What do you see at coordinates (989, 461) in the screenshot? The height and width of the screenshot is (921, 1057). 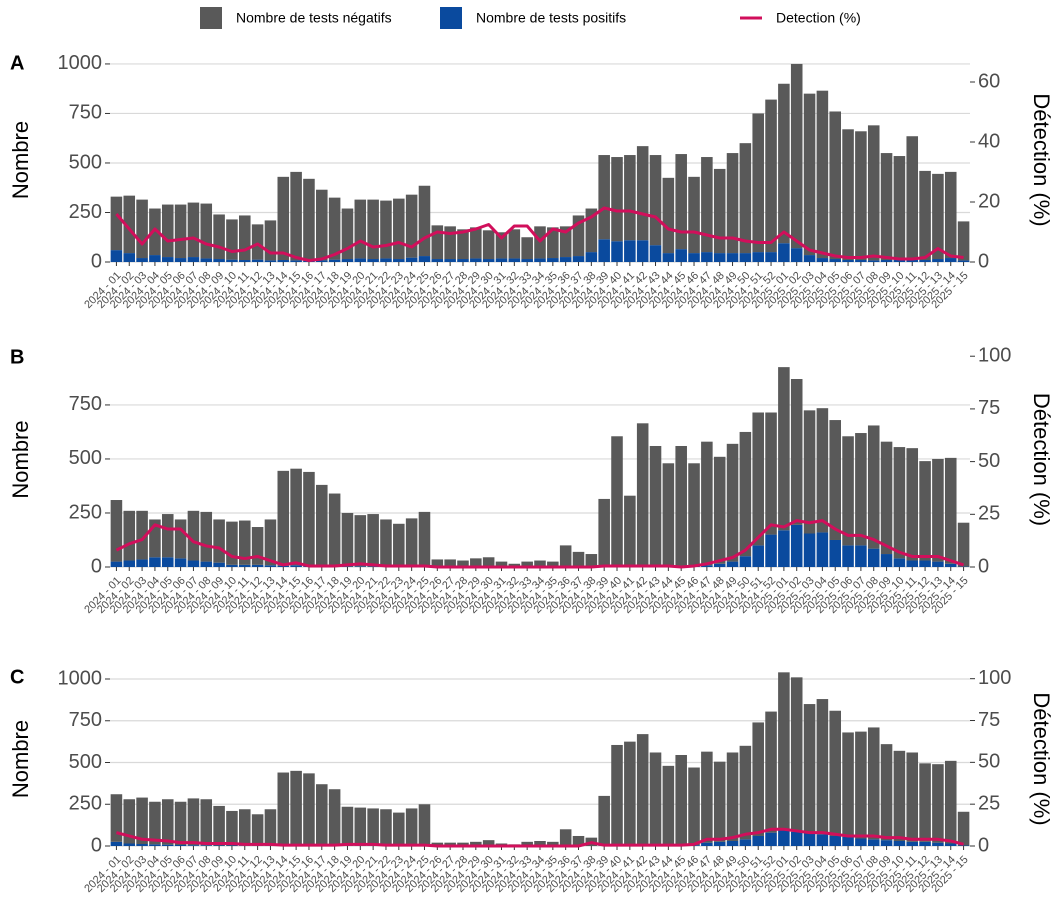 I see `y2-tick-label: 50` at bounding box center [989, 461].